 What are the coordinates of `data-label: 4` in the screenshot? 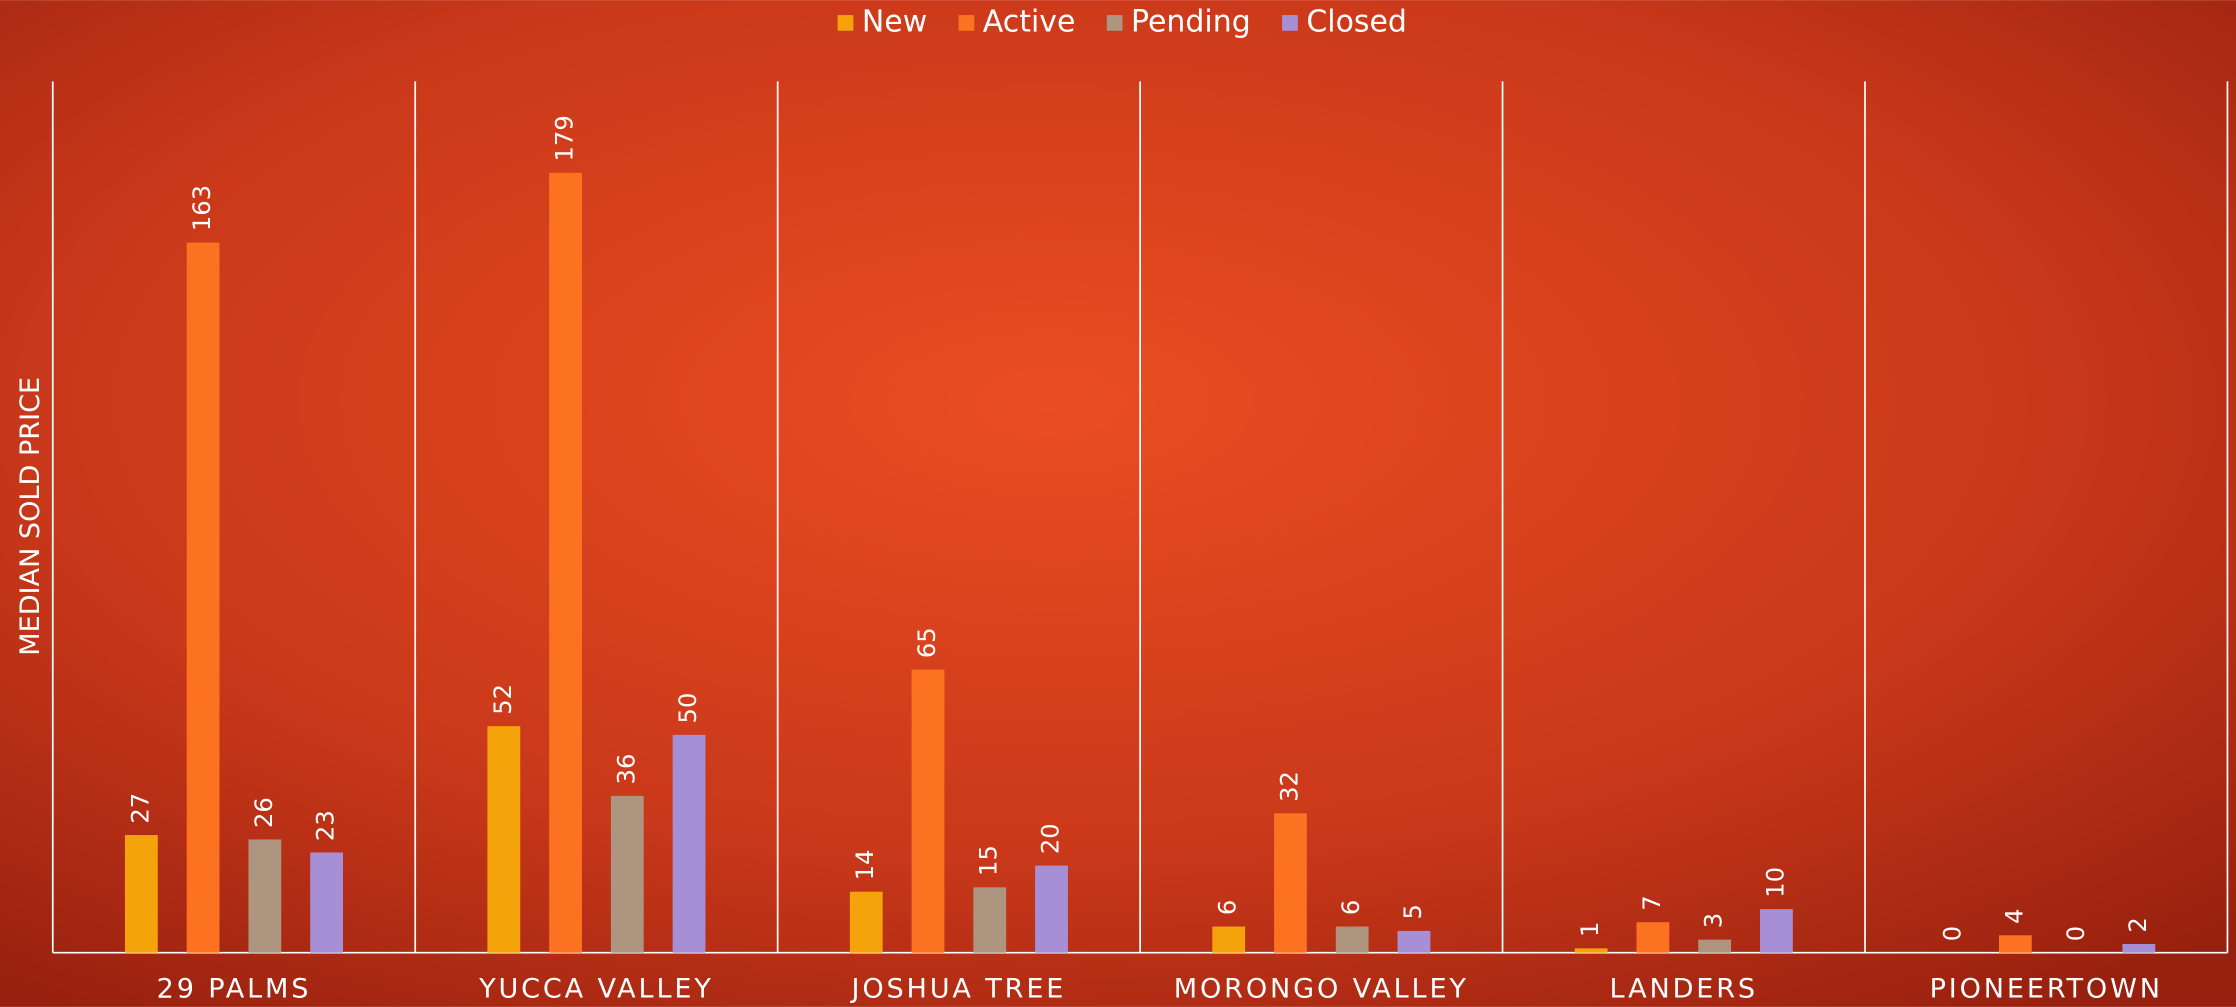 It's located at (2013, 915).